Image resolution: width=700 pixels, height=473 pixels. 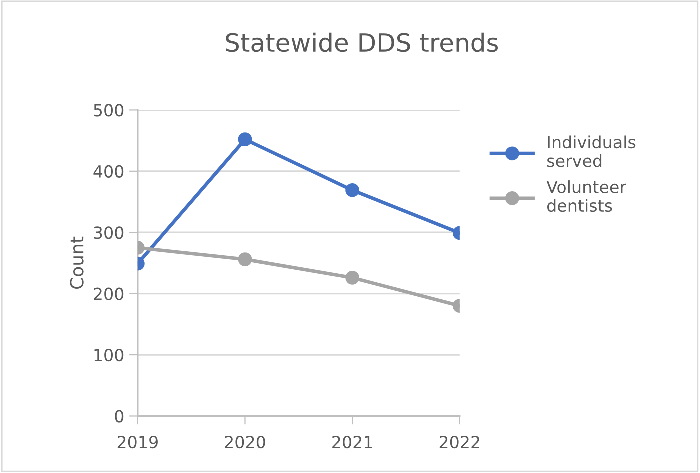 What do you see at coordinates (352, 442) in the screenshot?
I see `x-tick-label: 2021` at bounding box center [352, 442].